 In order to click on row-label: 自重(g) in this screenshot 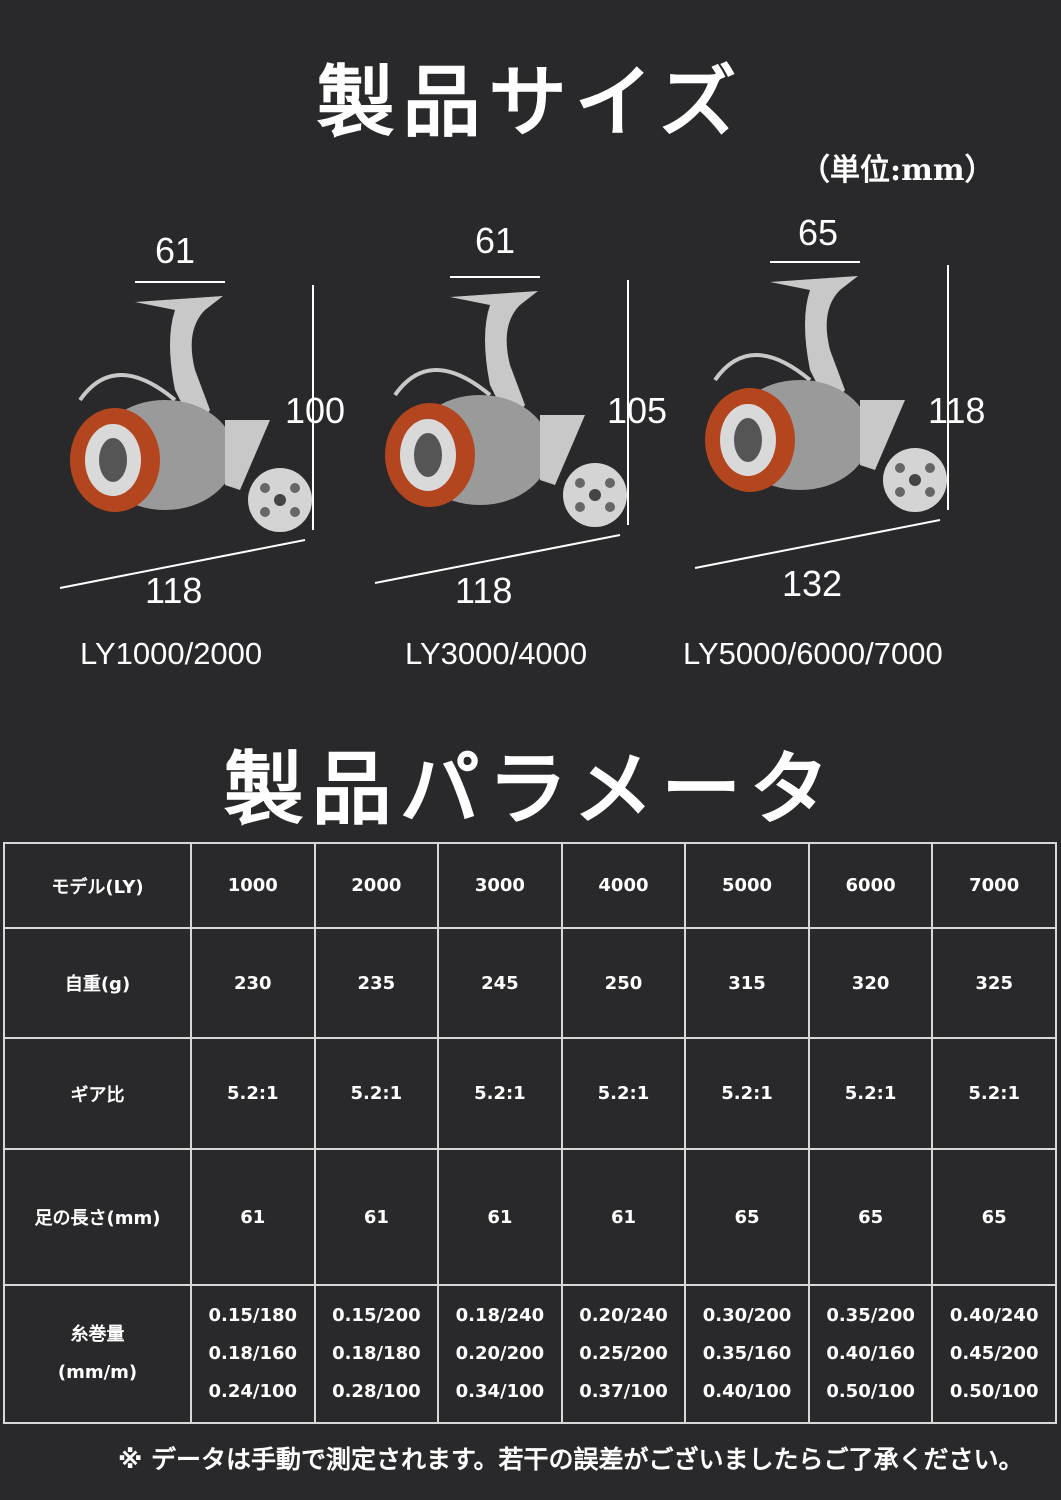, I will do `click(97, 983)`.